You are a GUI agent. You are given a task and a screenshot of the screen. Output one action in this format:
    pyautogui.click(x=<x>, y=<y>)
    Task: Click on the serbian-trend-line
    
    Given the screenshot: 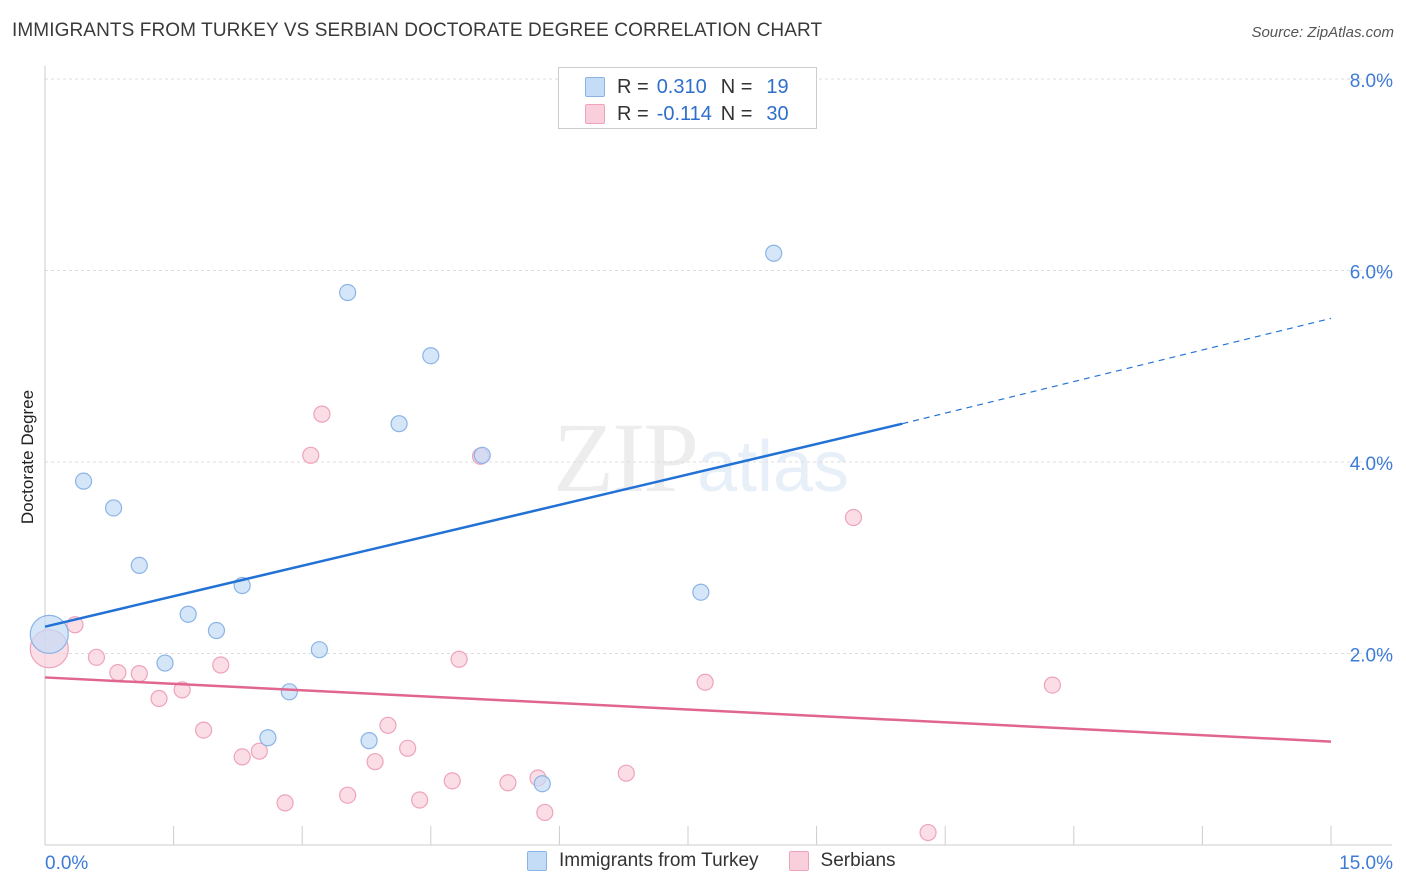 What is the action you would take?
    pyautogui.click(x=688, y=709)
    